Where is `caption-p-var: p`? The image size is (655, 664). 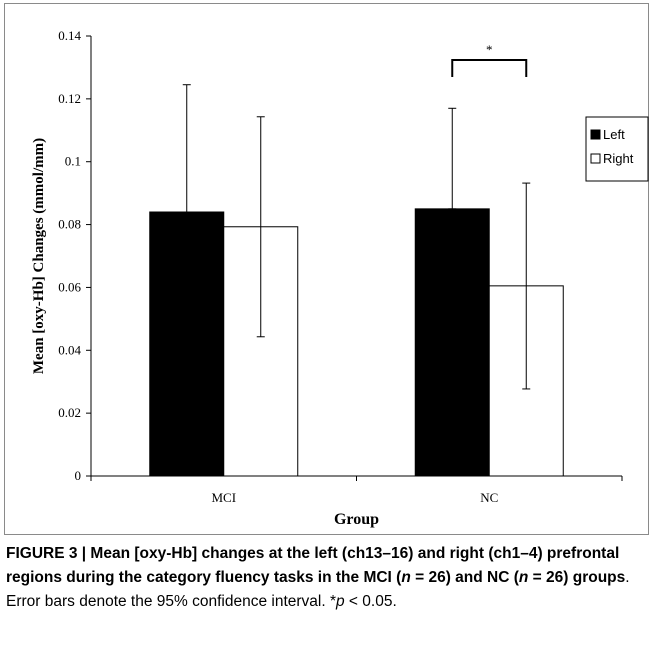
caption-p-var: p is located at coordinates (340, 601).